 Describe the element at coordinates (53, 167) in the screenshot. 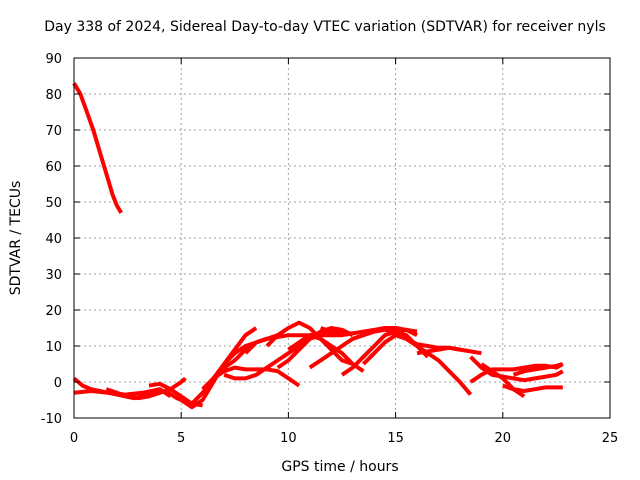

I see `y-tick-label-60: 60` at that location.